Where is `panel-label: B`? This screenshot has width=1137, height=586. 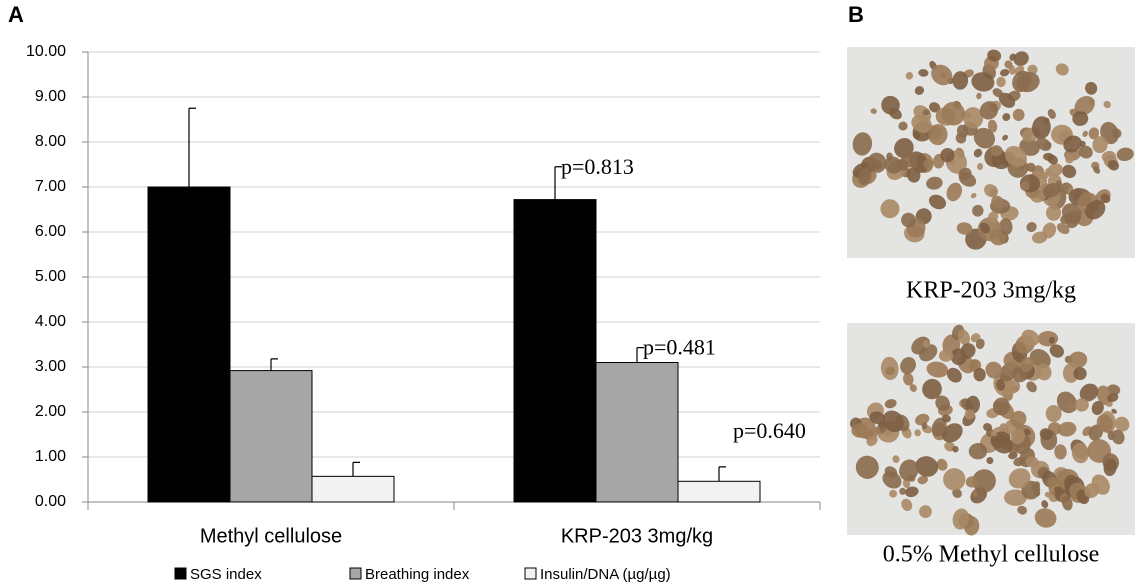
panel-label: B is located at coordinates (856, 14).